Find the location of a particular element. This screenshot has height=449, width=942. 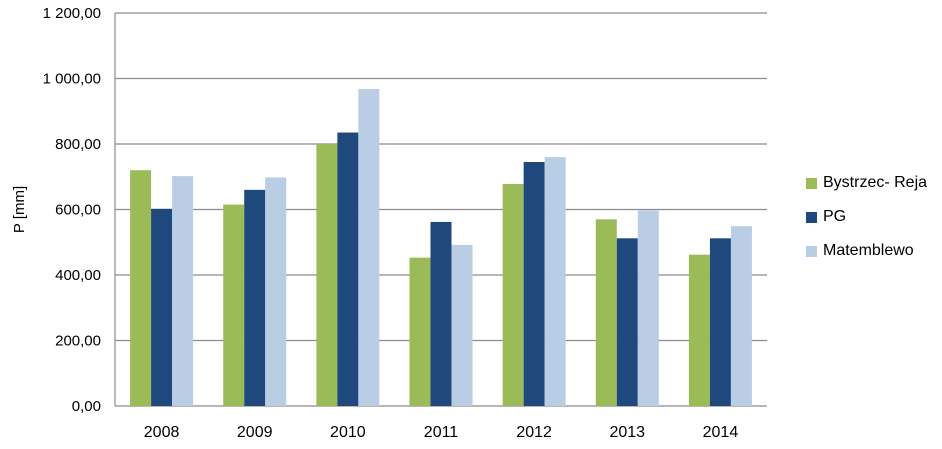

bar-bystrzec-reja-2011 is located at coordinates (420, 331).